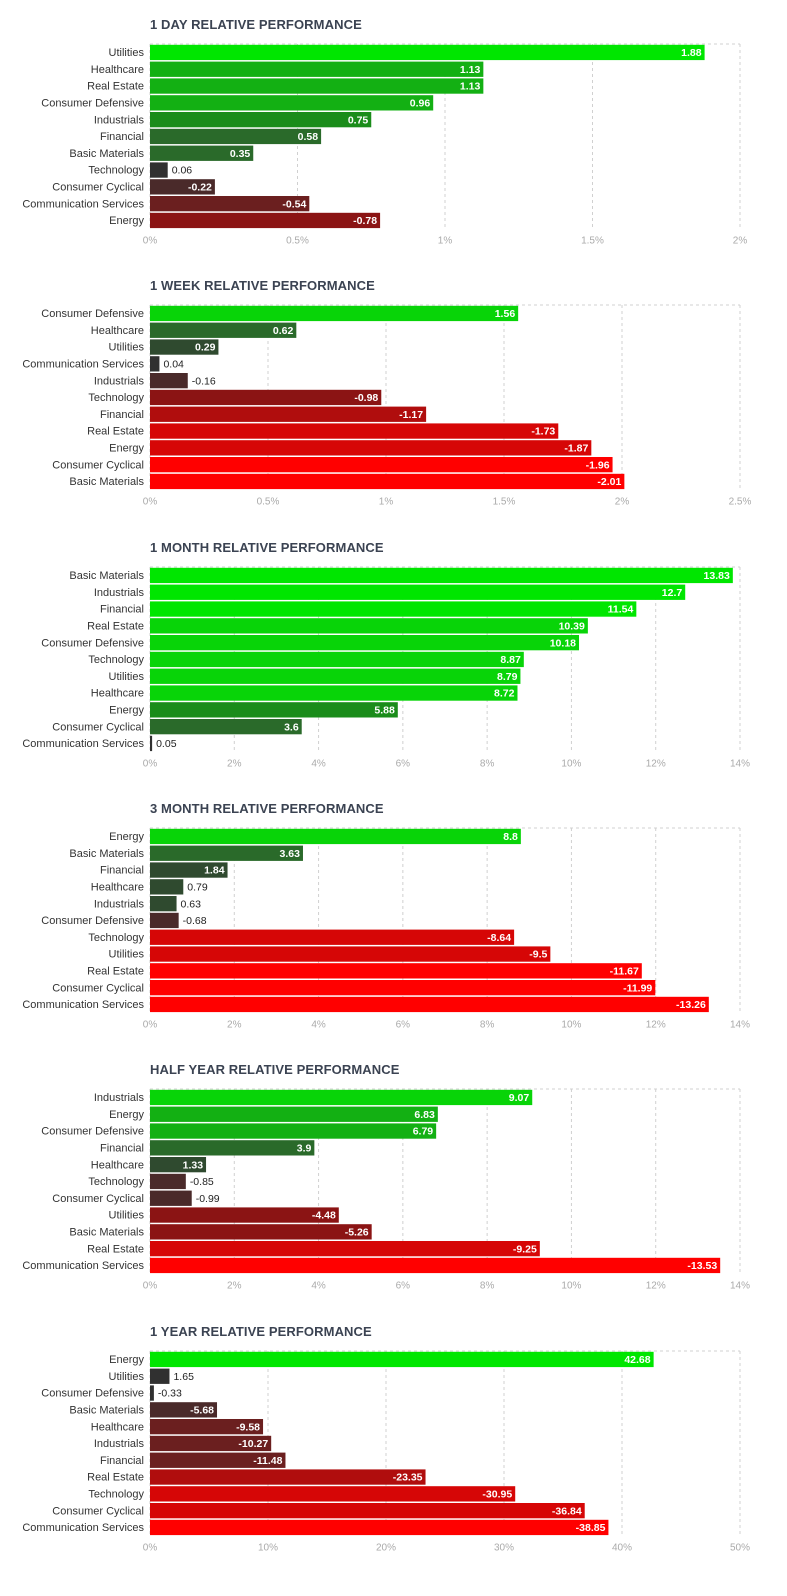 This screenshot has width=787, height=1596. What do you see at coordinates (324, 1216) in the screenshot?
I see `value-label-utilities: -4.48` at bounding box center [324, 1216].